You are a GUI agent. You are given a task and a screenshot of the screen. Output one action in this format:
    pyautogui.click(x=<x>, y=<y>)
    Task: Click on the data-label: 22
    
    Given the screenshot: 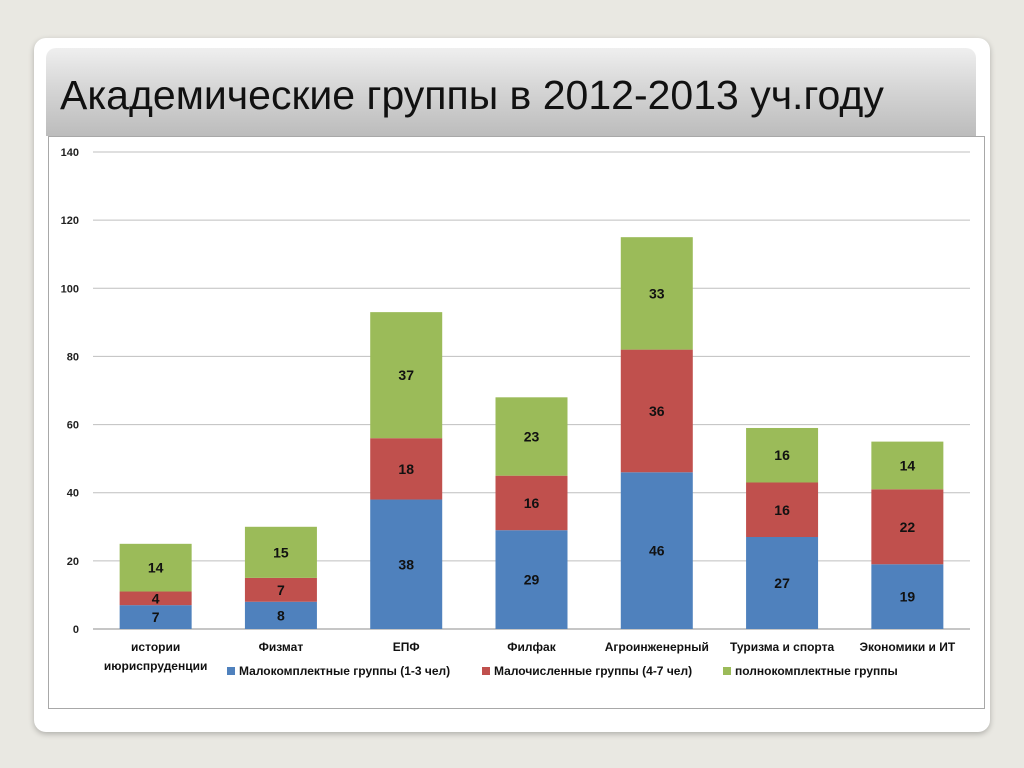 What is the action you would take?
    pyautogui.click(x=908, y=527)
    